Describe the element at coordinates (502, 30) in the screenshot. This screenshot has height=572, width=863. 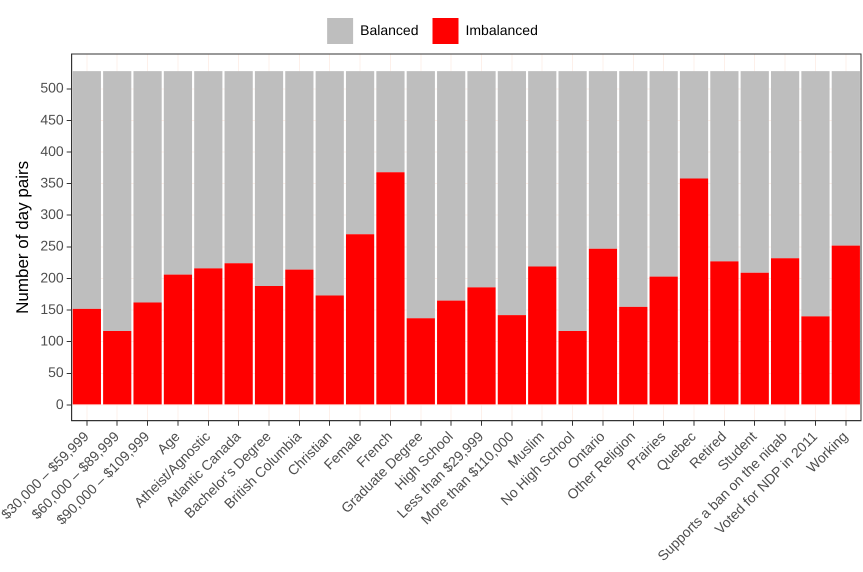
I see `legend-label: Imbalanced` at that location.